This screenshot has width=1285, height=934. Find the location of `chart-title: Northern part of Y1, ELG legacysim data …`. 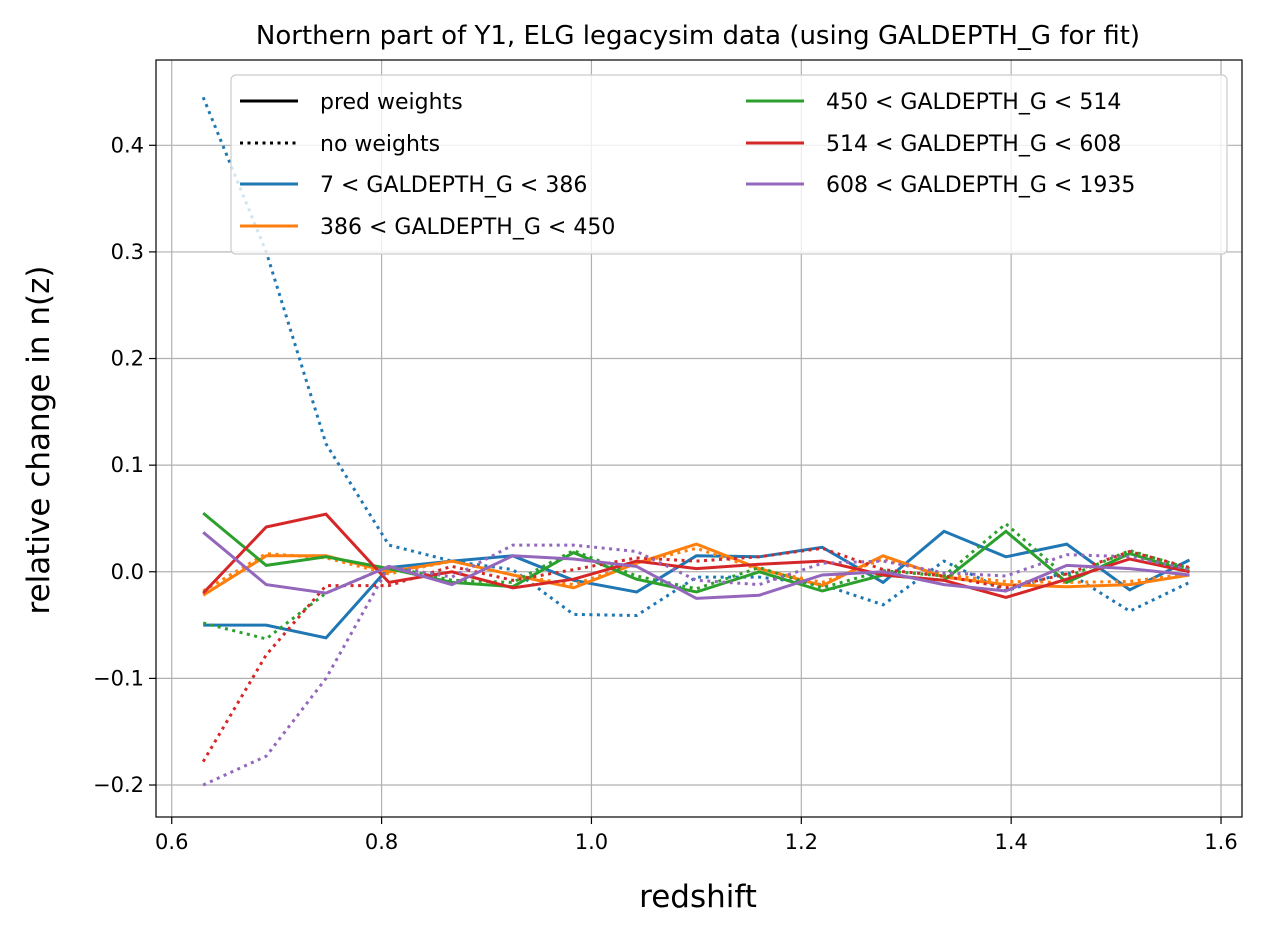

chart-title: Northern part of Y1, ELG legacysim data … is located at coordinates (698, 36).